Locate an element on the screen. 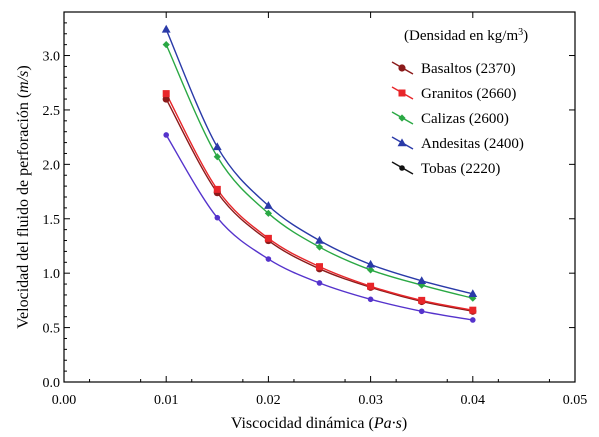 The height and width of the screenshot is (437, 599). x-tick-label: 0.04 is located at coordinates (473, 400).